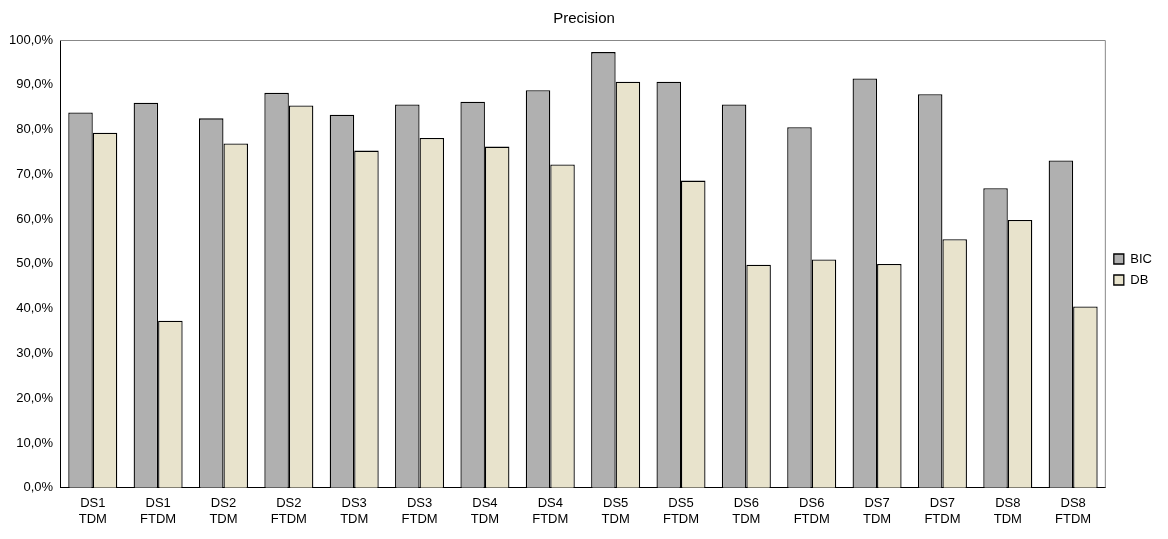  Describe the element at coordinates (877, 510) in the screenshot. I see `x-tick-label: DS7 TDM` at that location.